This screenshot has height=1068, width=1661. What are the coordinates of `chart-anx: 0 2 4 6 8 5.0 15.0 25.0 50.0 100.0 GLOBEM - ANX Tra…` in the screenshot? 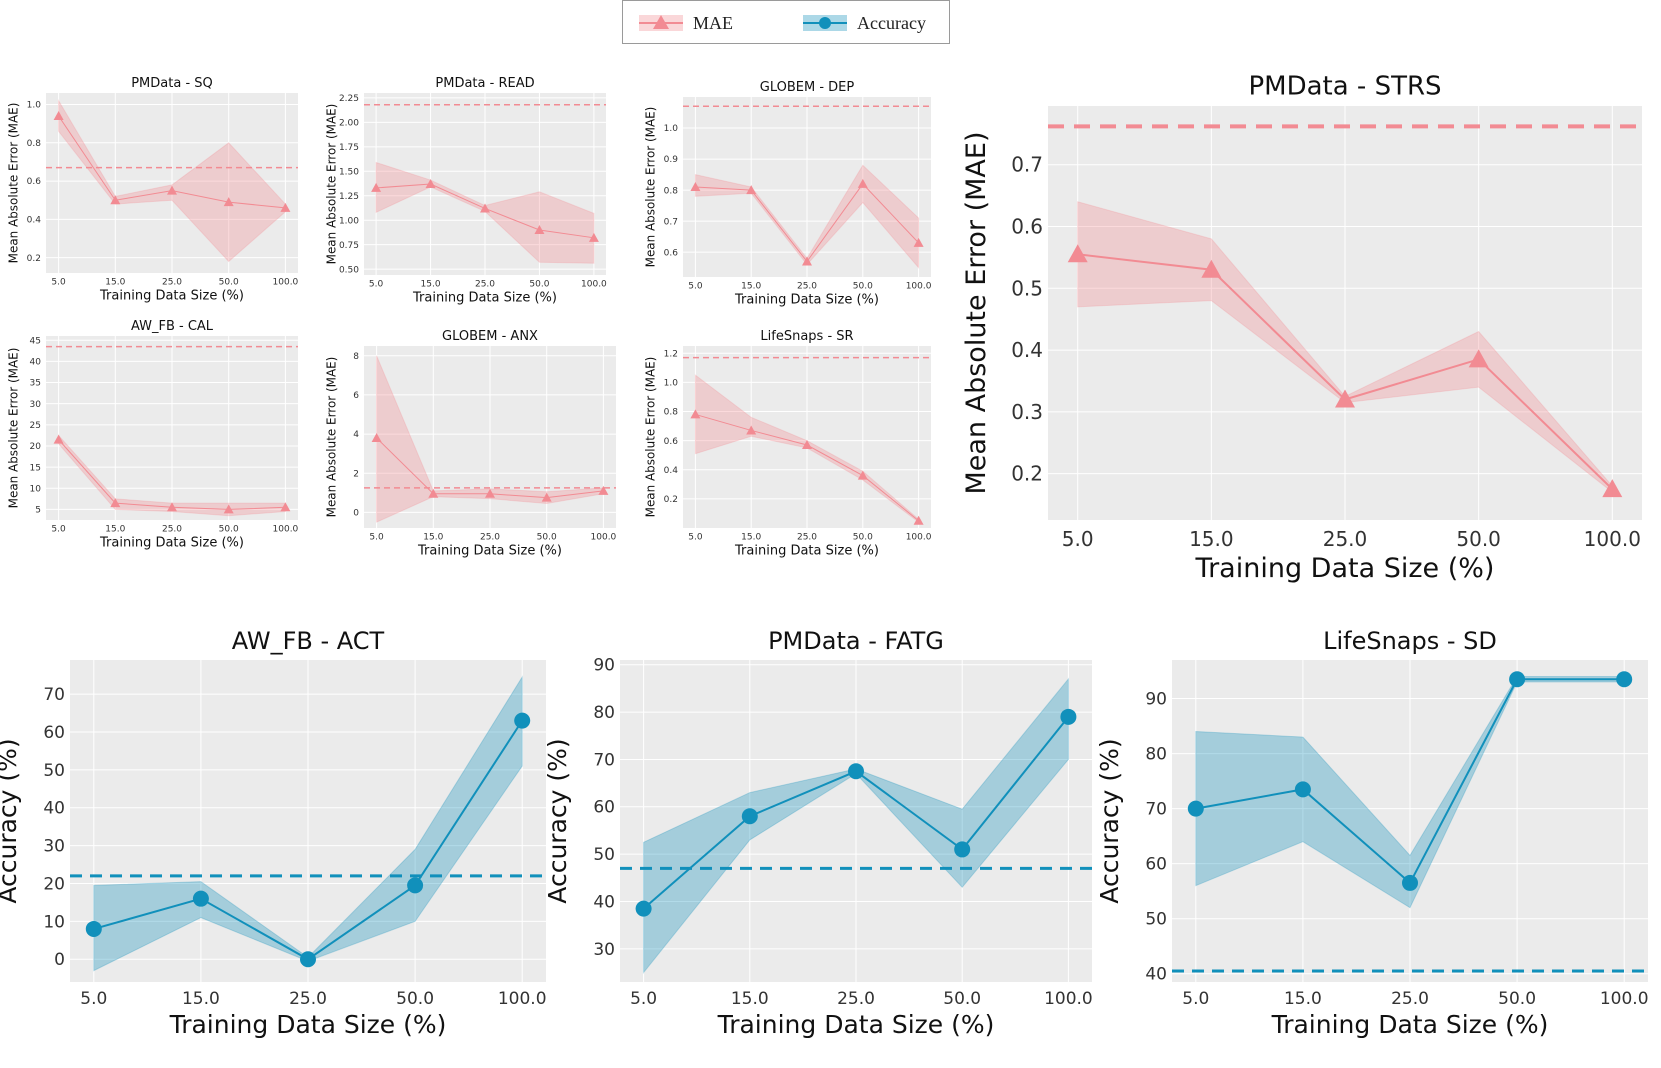 It's located at (470, 444).